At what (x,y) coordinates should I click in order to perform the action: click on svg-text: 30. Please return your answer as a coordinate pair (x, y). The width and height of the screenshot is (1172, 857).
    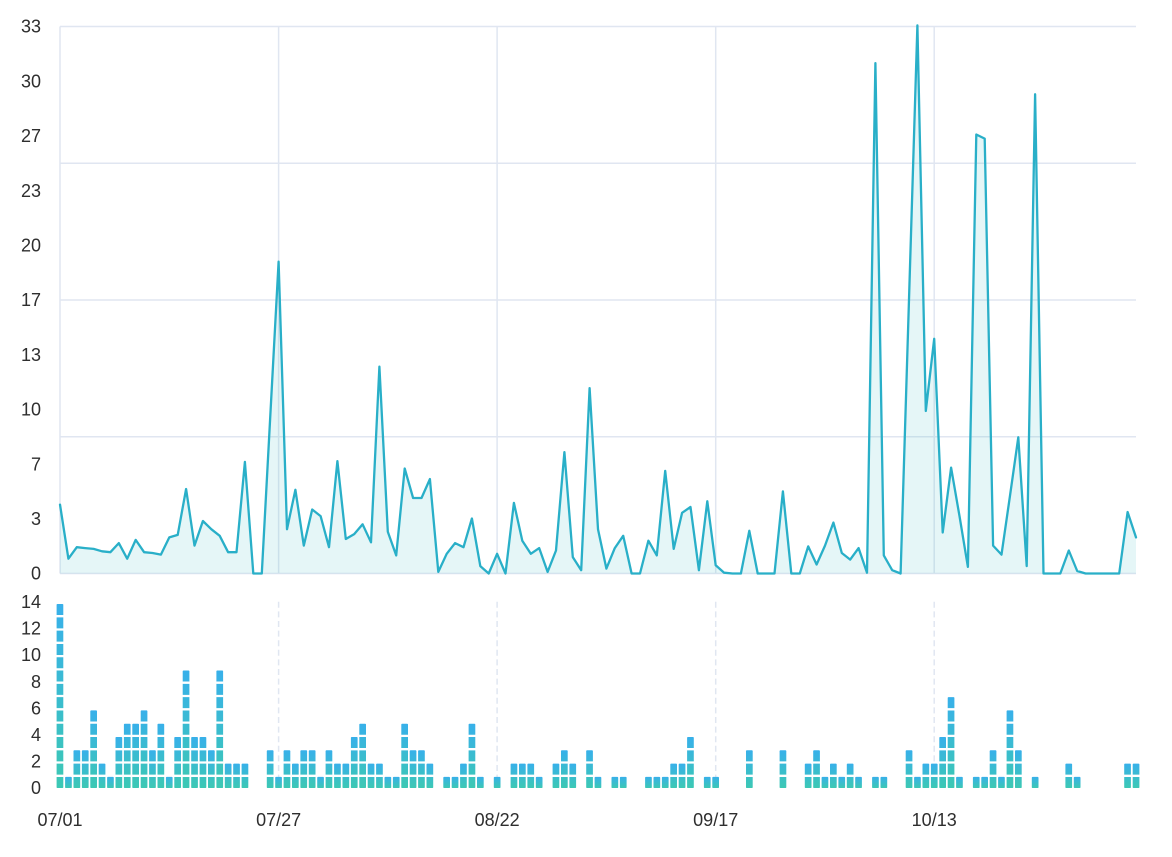
    Looking at the image, I should click on (31, 81).